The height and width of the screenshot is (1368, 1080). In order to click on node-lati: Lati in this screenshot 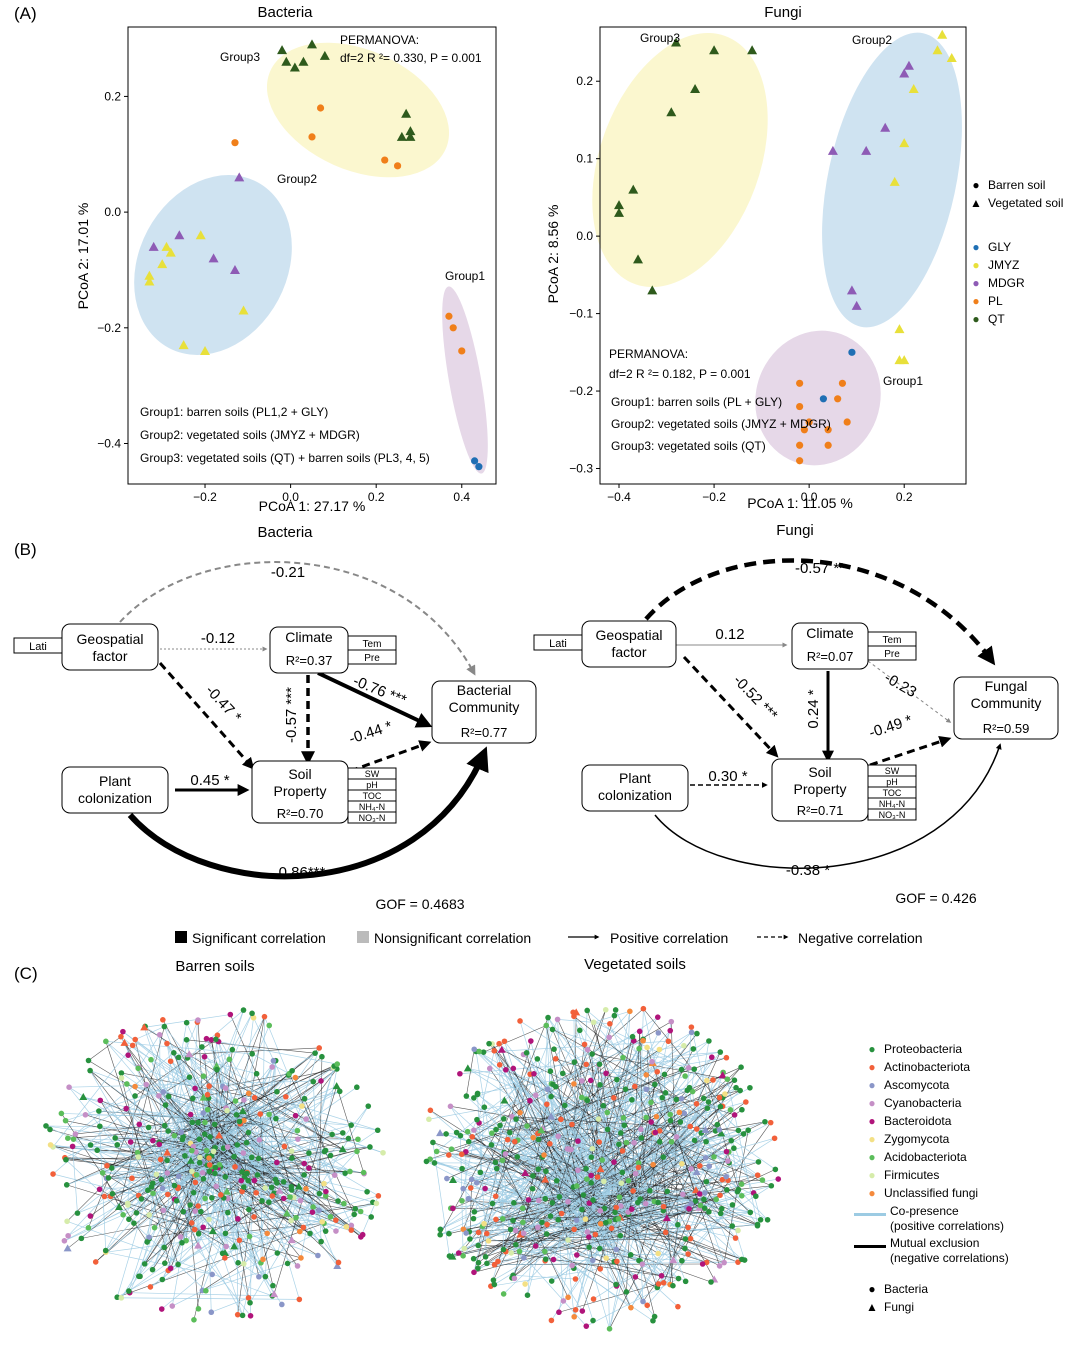, I will do `click(558, 642)`.